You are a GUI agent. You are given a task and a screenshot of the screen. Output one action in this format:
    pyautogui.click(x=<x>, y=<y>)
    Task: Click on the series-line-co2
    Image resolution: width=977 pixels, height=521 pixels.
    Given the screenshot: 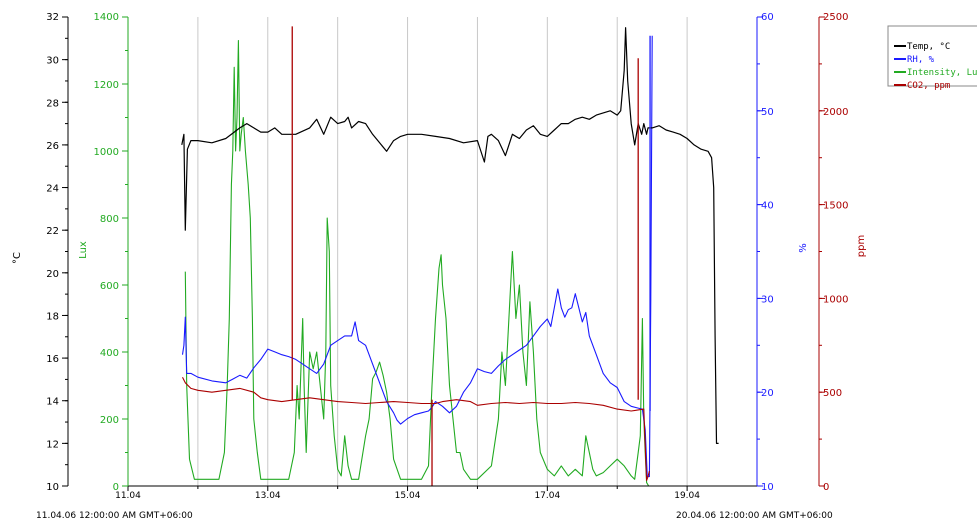 What is the action you would take?
    pyautogui.click(x=416, y=428)
    